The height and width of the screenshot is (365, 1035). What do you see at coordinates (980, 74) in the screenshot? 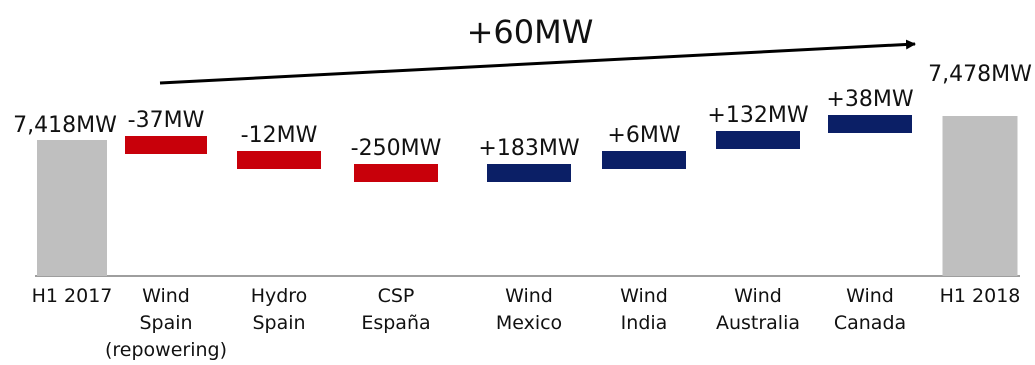
I see `value-label: 7,478MW` at bounding box center [980, 74].